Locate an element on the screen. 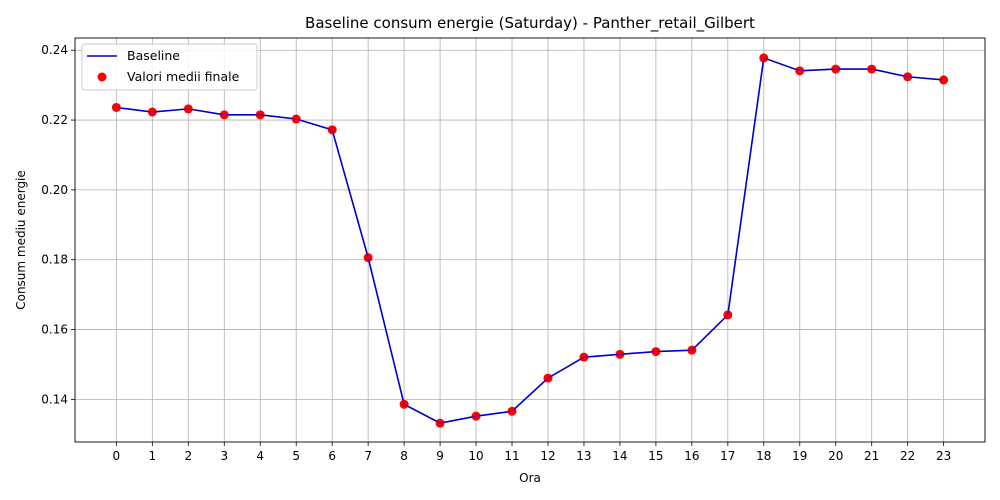  x-tick-label: 0 is located at coordinates (117, 456).